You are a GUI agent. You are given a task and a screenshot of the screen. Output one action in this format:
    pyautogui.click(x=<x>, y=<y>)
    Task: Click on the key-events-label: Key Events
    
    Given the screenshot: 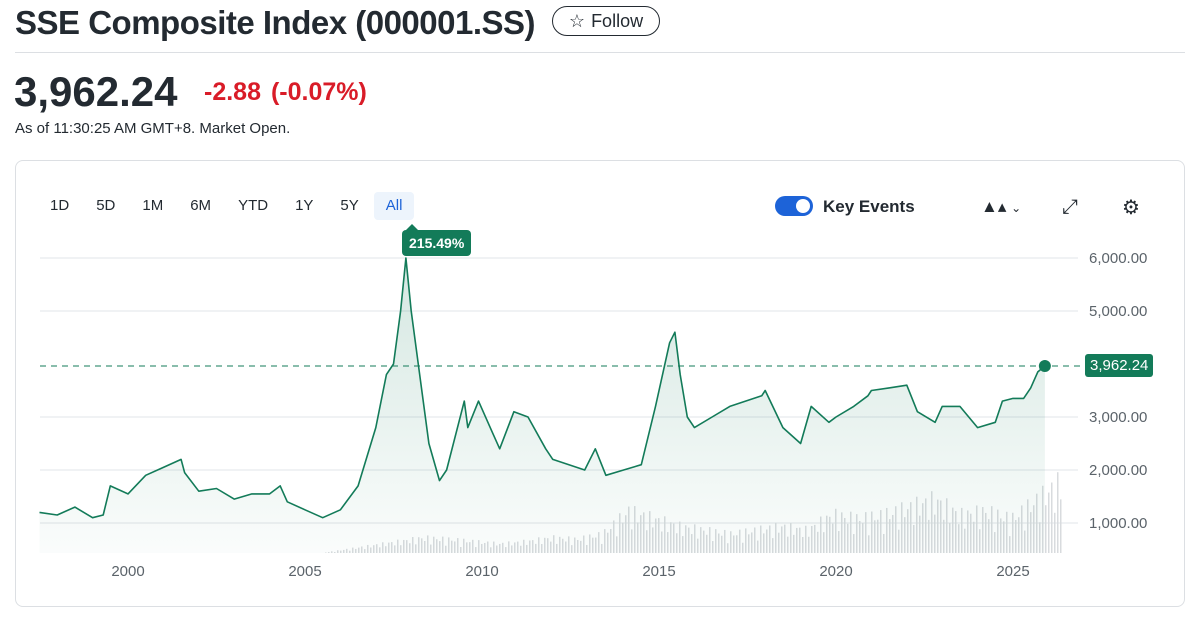 What is the action you would take?
    pyautogui.click(x=869, y=206)
    